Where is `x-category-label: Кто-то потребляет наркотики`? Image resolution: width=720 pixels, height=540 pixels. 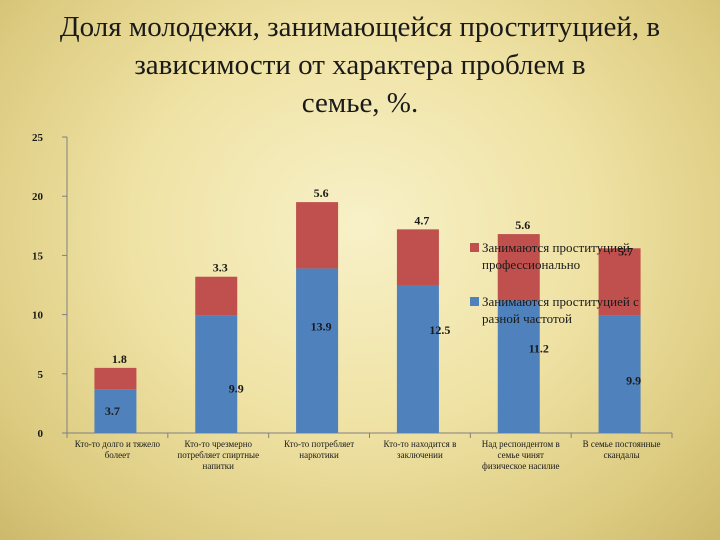
x-category-label: Кто-то потребляет наркотики is located at coordinates (319, 449).